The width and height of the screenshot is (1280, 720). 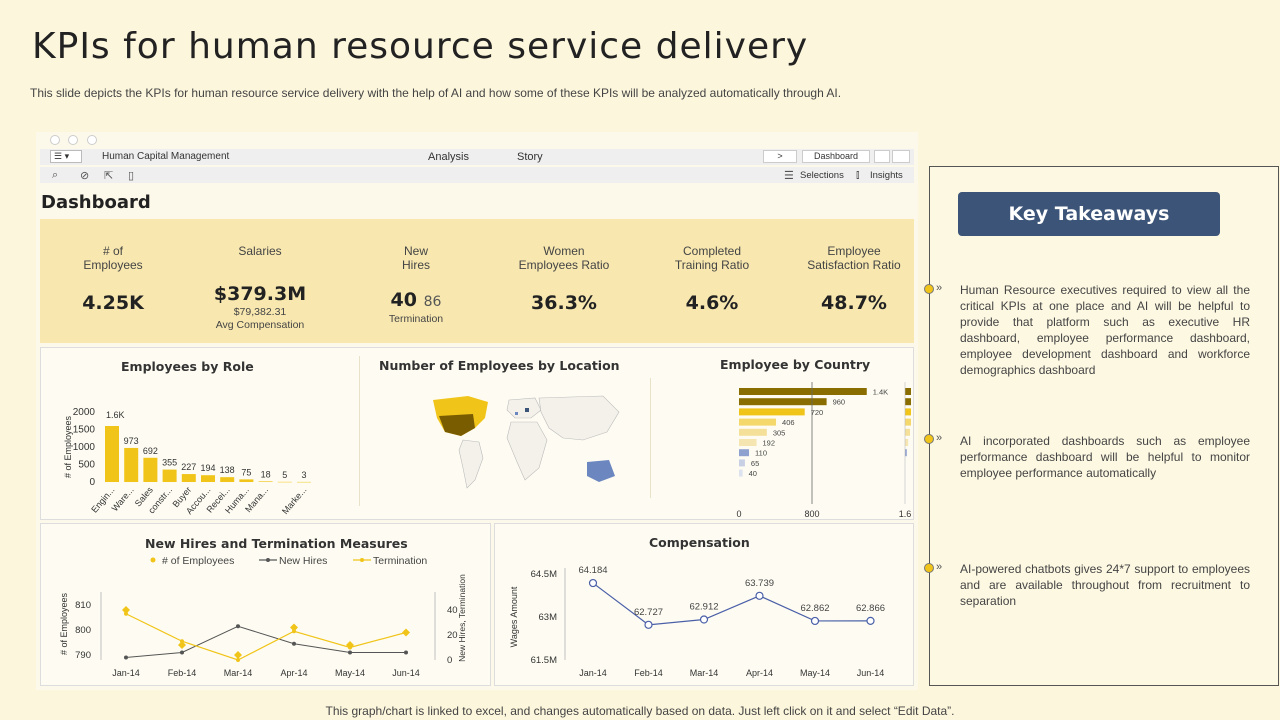 What do you see at coordinates (55, 175) in the screenshot?
I see `smart-search-icon: ⌕` at bounding box center [55, 175].